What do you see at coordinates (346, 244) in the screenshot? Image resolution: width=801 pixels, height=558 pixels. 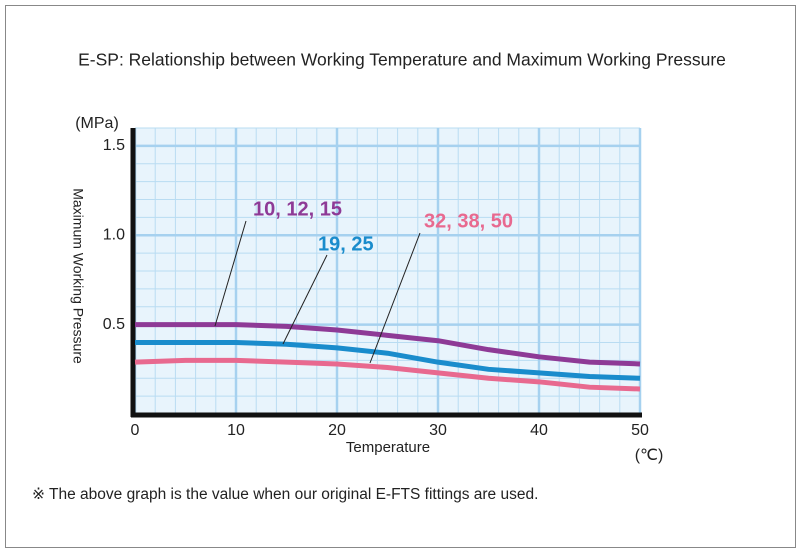 I see `series-label: 19, 25` at bounding box center [346, 244].